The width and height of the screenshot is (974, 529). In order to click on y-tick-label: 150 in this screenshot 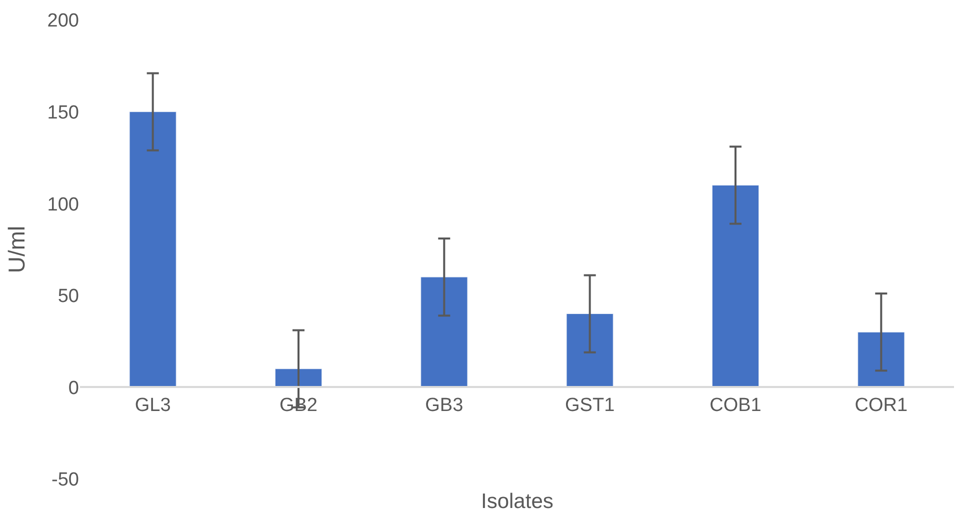, I will do `click(63, 113)`.